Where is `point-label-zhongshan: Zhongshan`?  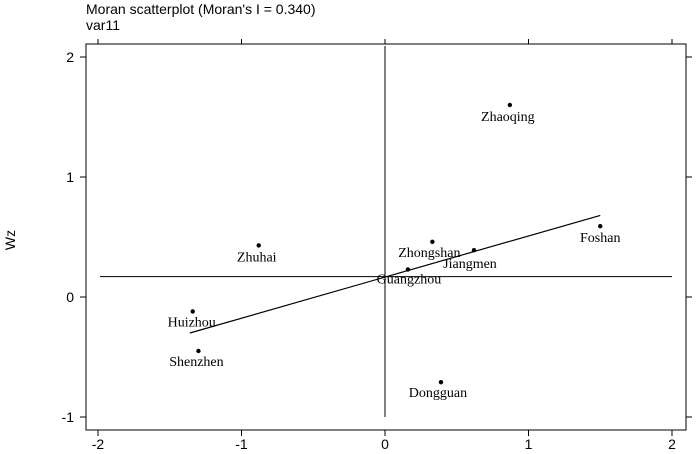
point-label-zhongshan: Zhongshan is located at coordinates (429, 253).